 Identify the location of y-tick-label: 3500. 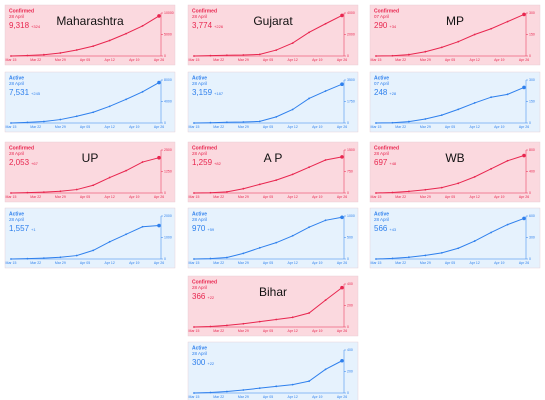
(351, 80).